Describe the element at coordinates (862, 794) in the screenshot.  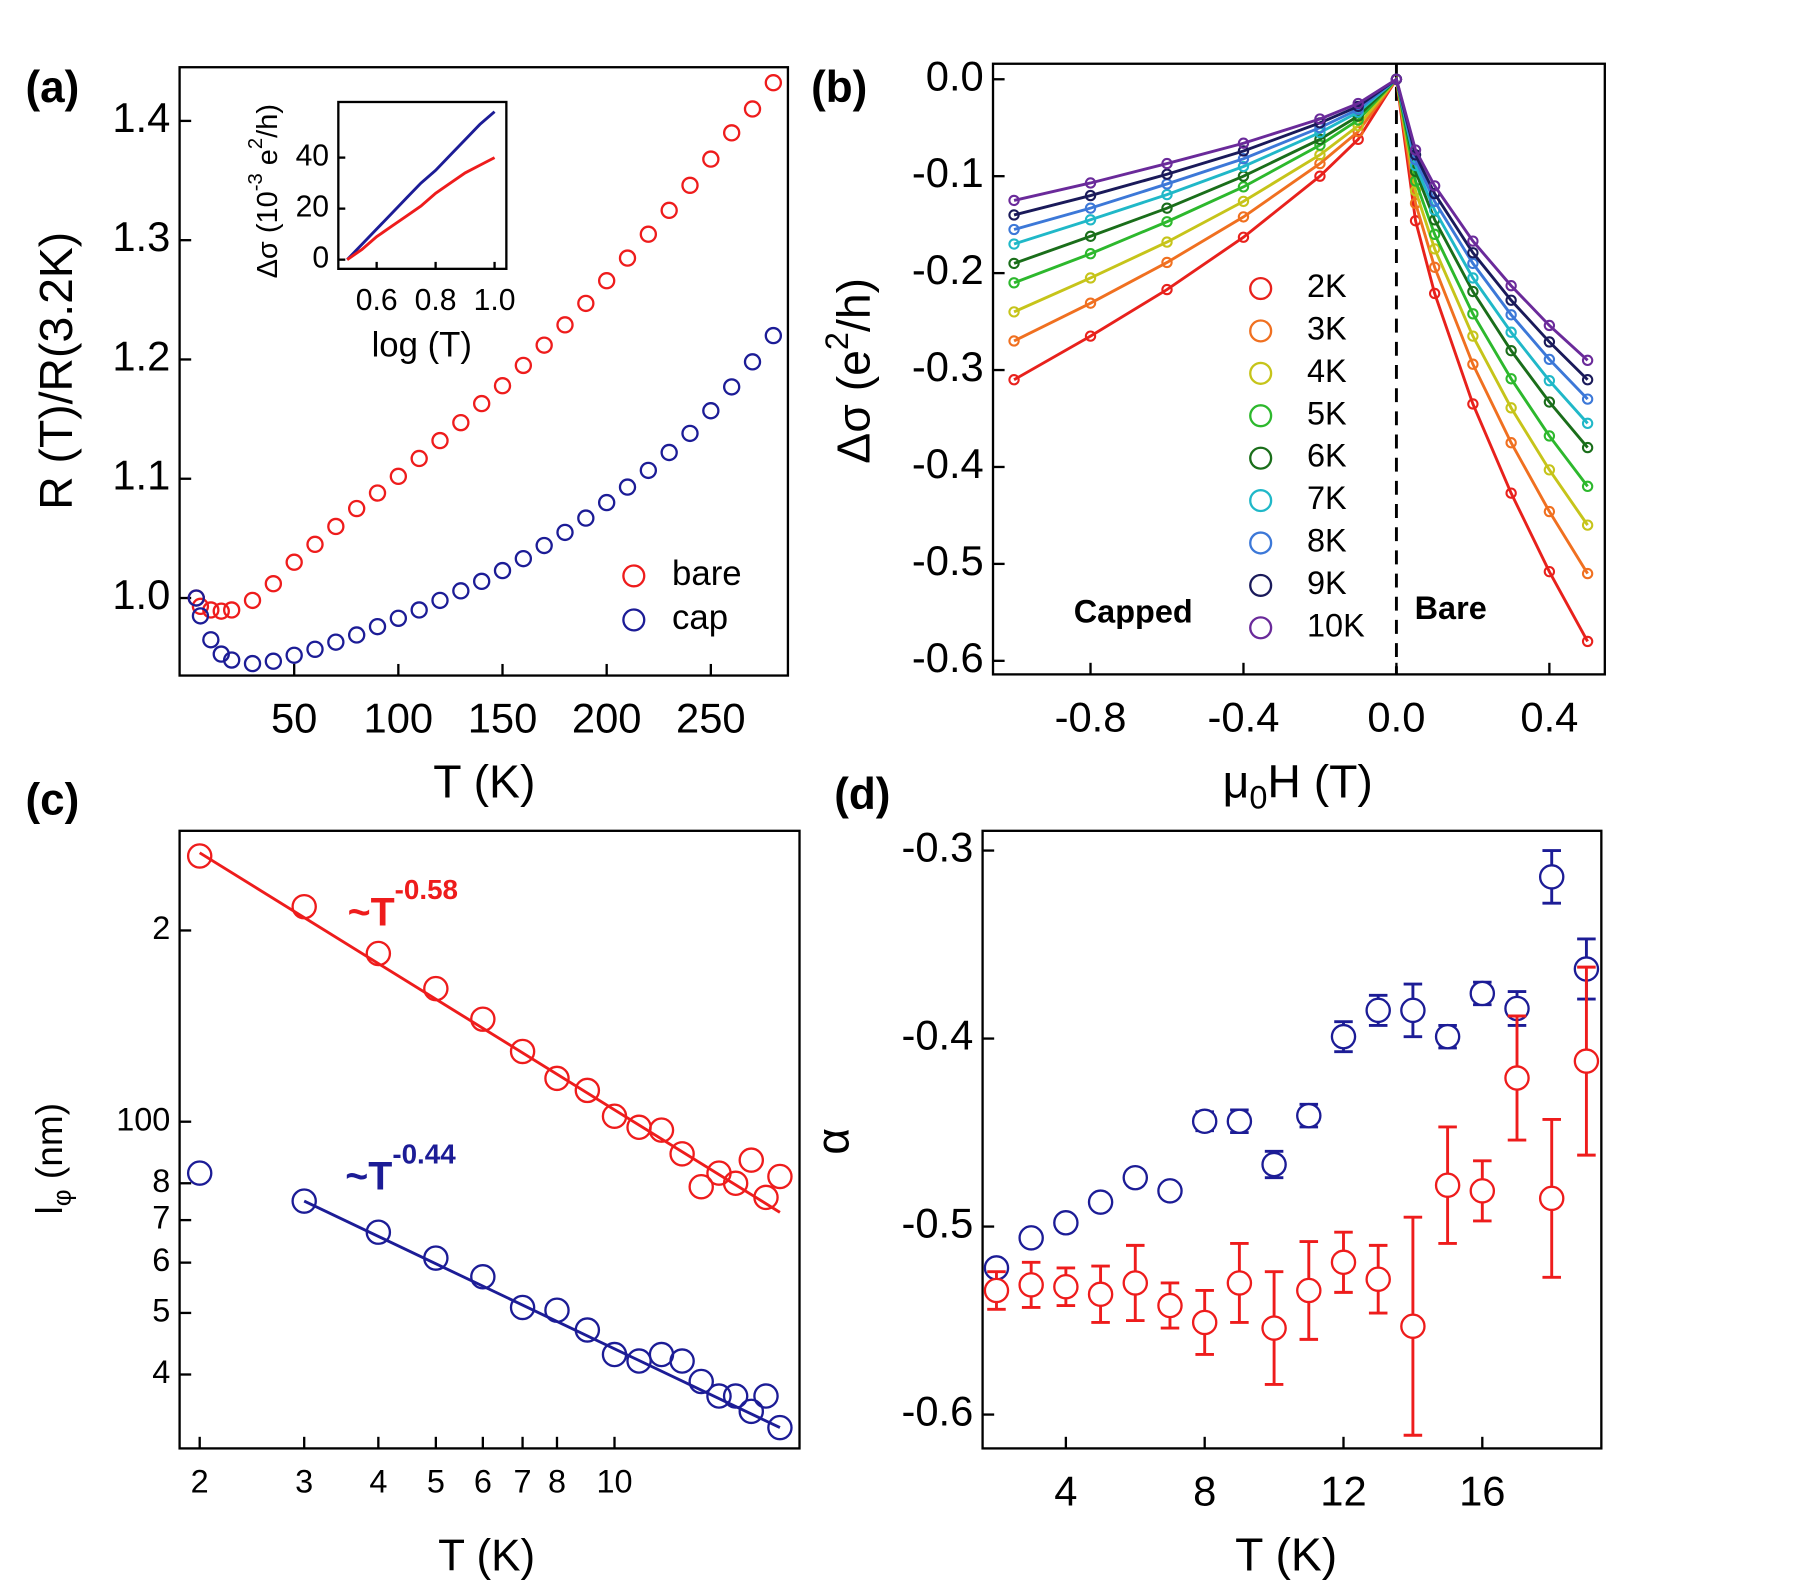
I see `panel-label: (d)` at that location.